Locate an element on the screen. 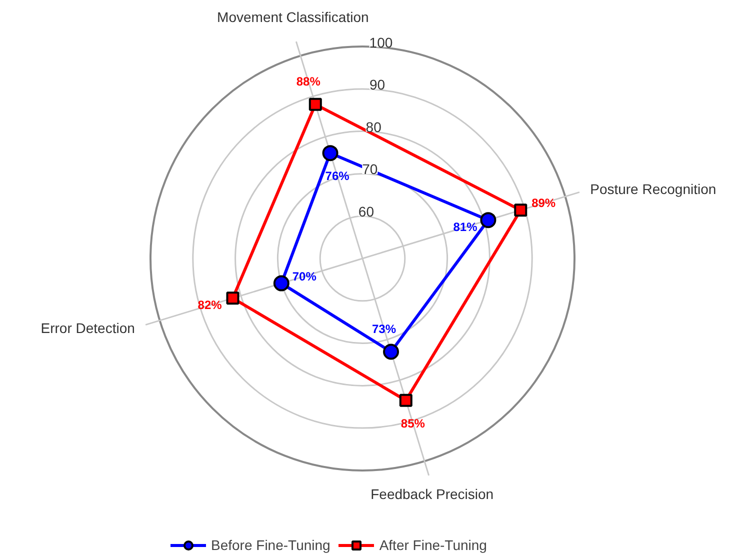  y-tick-label: 90 is located at coordinates (377, 84).